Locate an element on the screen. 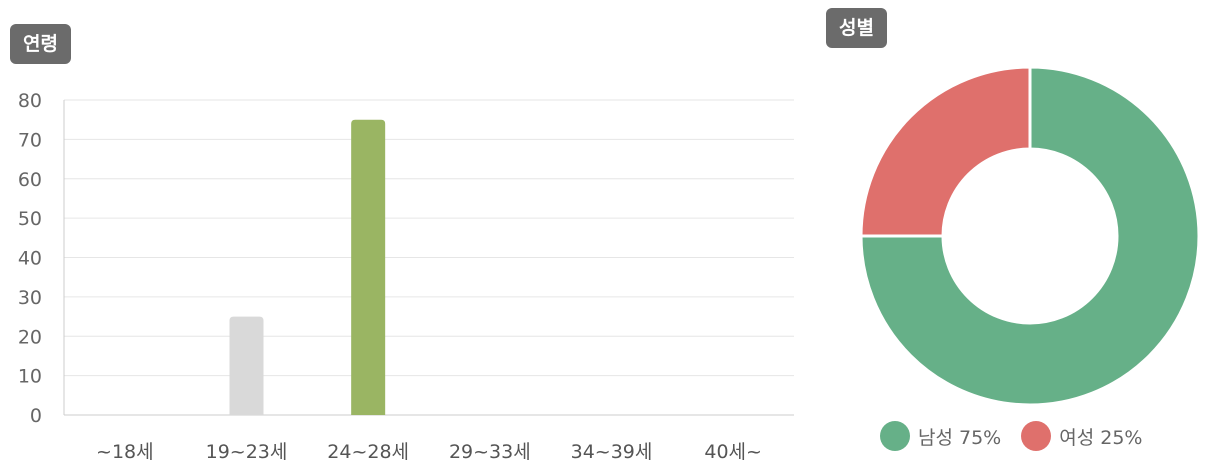  y-tick-label: 40 is located at coordinates (30, 259).